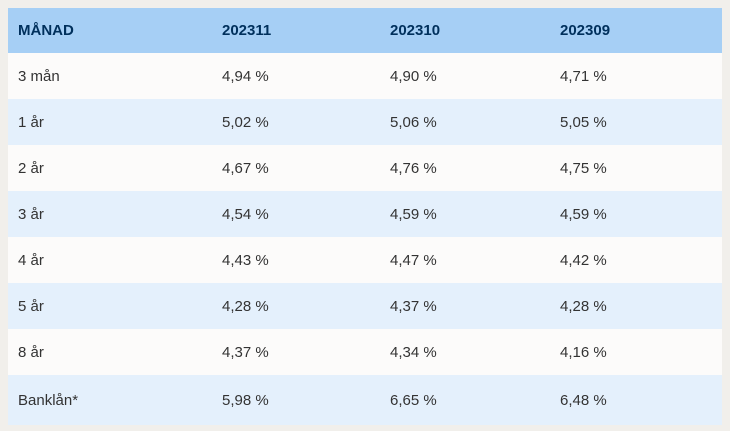 This screenshot has width=730, height=431. I want to click on table-row: Banklån* 5,98 % 6,65 % 6,48 %, so click(365, 400).